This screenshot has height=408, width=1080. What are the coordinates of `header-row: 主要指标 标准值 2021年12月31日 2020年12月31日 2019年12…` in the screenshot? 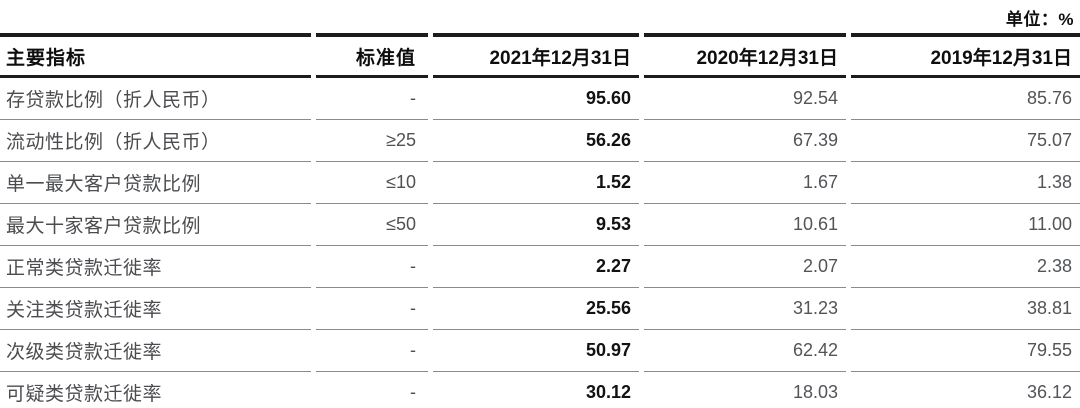 It's located at (540, 55).